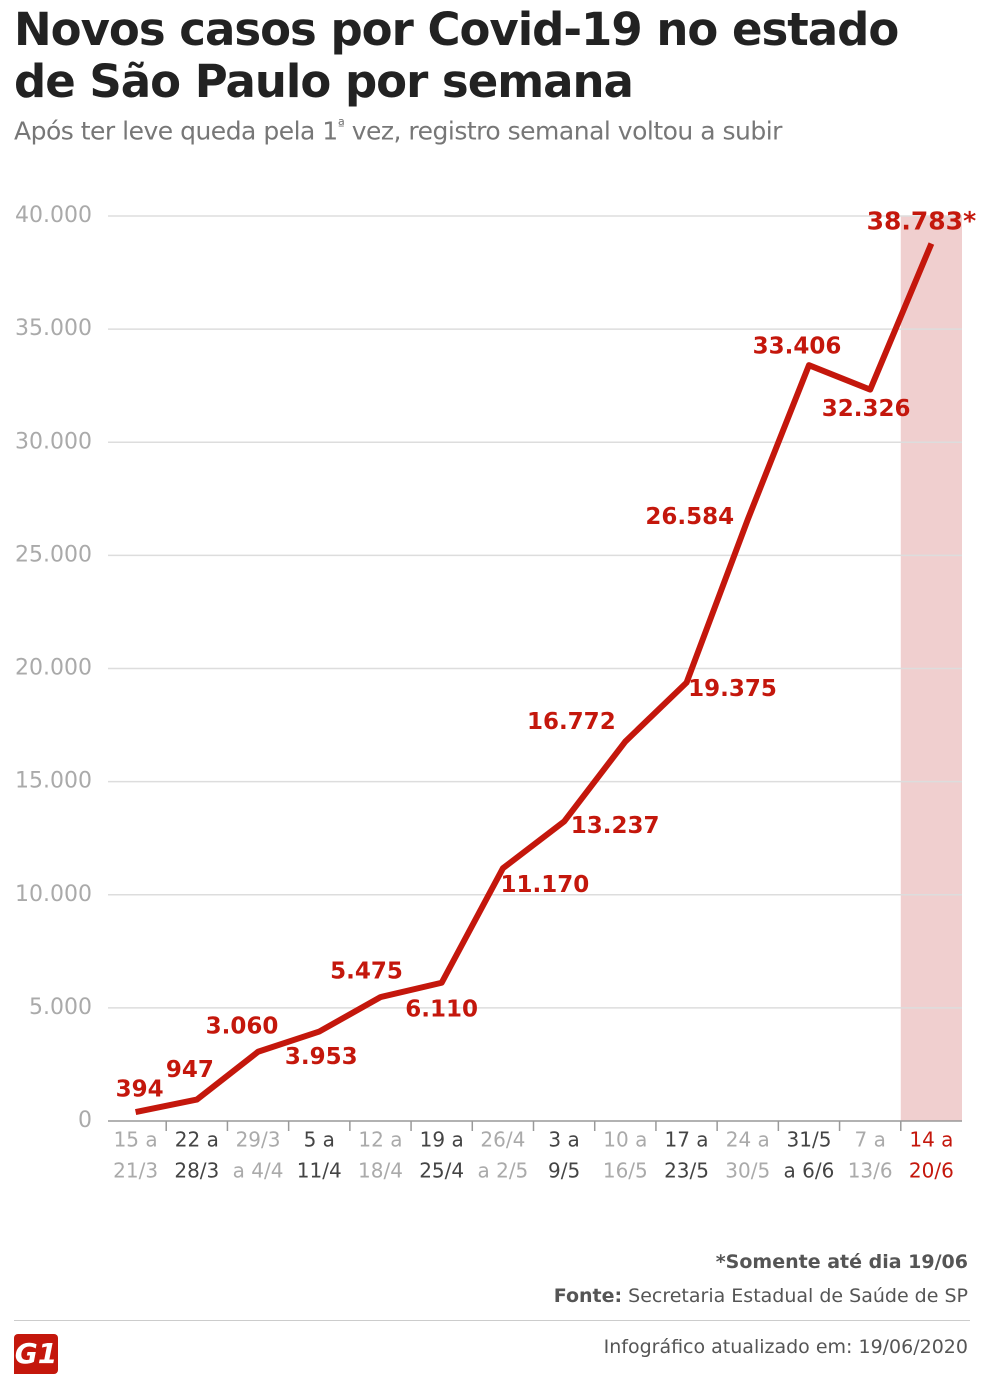 This screenshot has height=1392, width=984. I want to click on x-tick-label: 21/3, so click(135, 1171).